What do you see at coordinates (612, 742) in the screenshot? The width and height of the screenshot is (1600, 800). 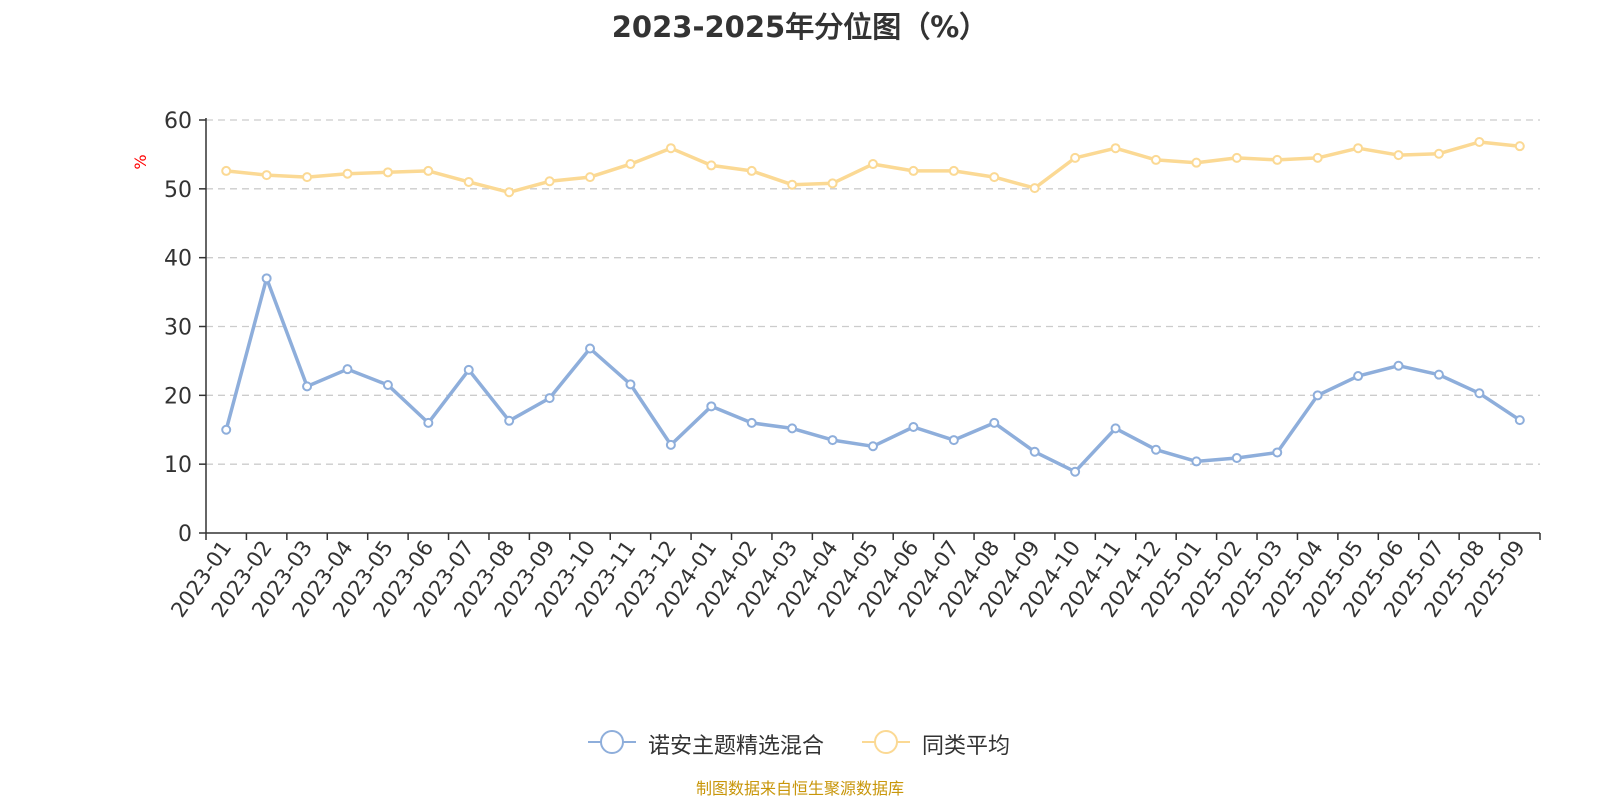 I see `legend-marker-fund` at bounding box center [612, 742].